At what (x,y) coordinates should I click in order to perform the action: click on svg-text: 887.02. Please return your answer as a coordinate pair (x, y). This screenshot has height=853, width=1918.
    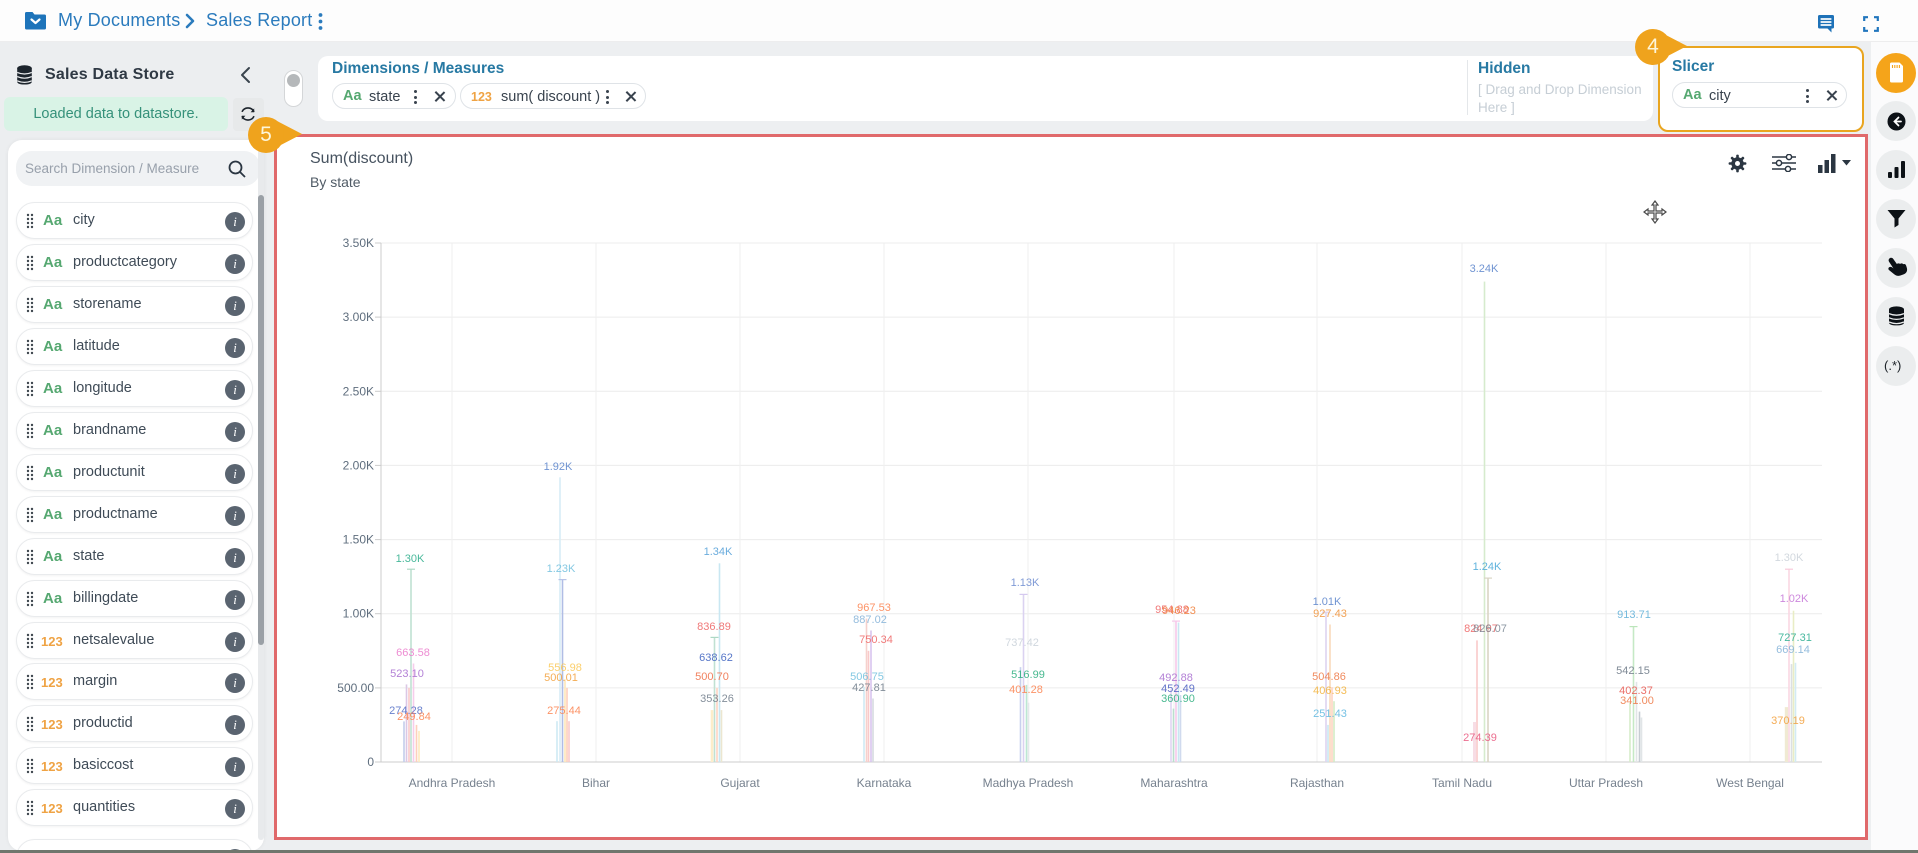
    Looking at the image, I should click on (870, 620).